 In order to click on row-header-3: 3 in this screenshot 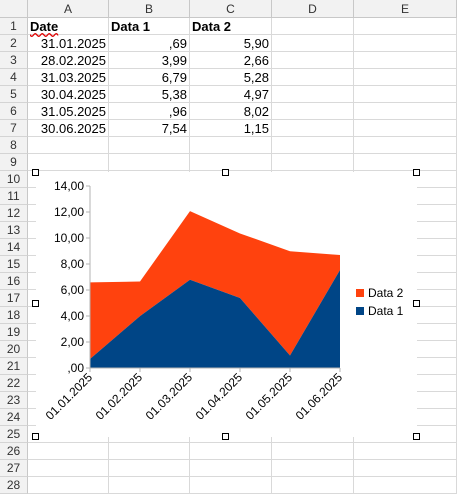, I will do `click(14, 60)`.